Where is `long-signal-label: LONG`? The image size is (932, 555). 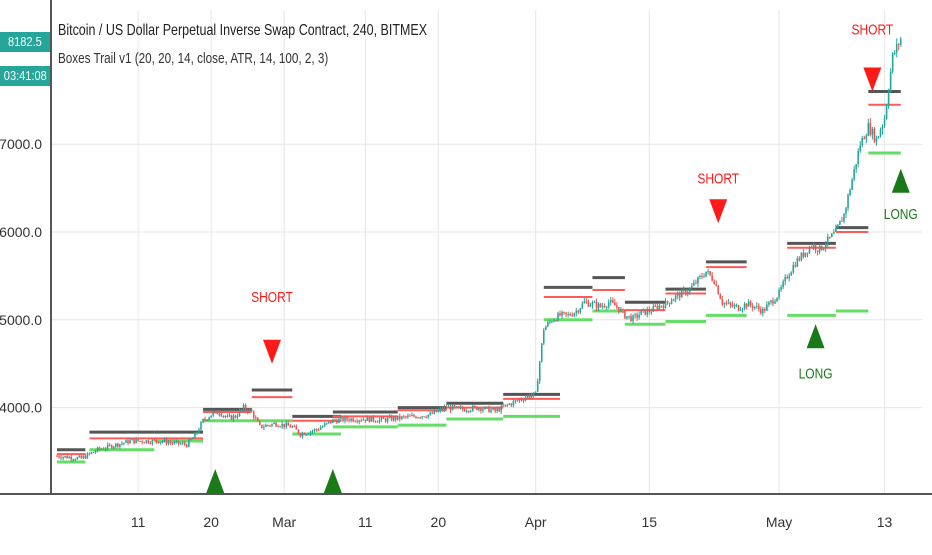 long-signal-label: LONG is located at coordinates (816, 373).